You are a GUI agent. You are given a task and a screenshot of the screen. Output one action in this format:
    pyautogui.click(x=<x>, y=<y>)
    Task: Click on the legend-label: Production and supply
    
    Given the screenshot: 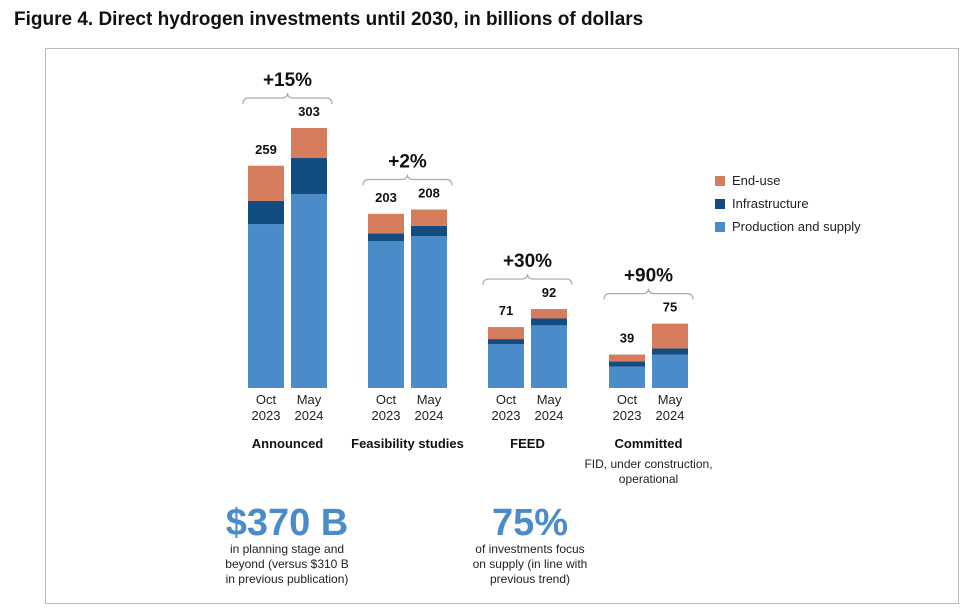 What is the action you would take?
    pyautogui.click(x=796, y=226)
    